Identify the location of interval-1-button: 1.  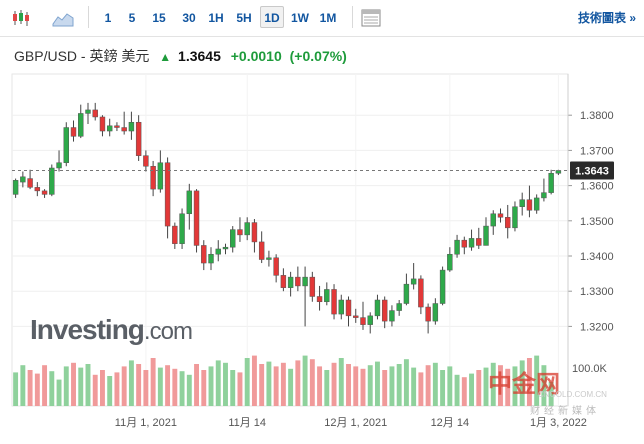
(108, 18).